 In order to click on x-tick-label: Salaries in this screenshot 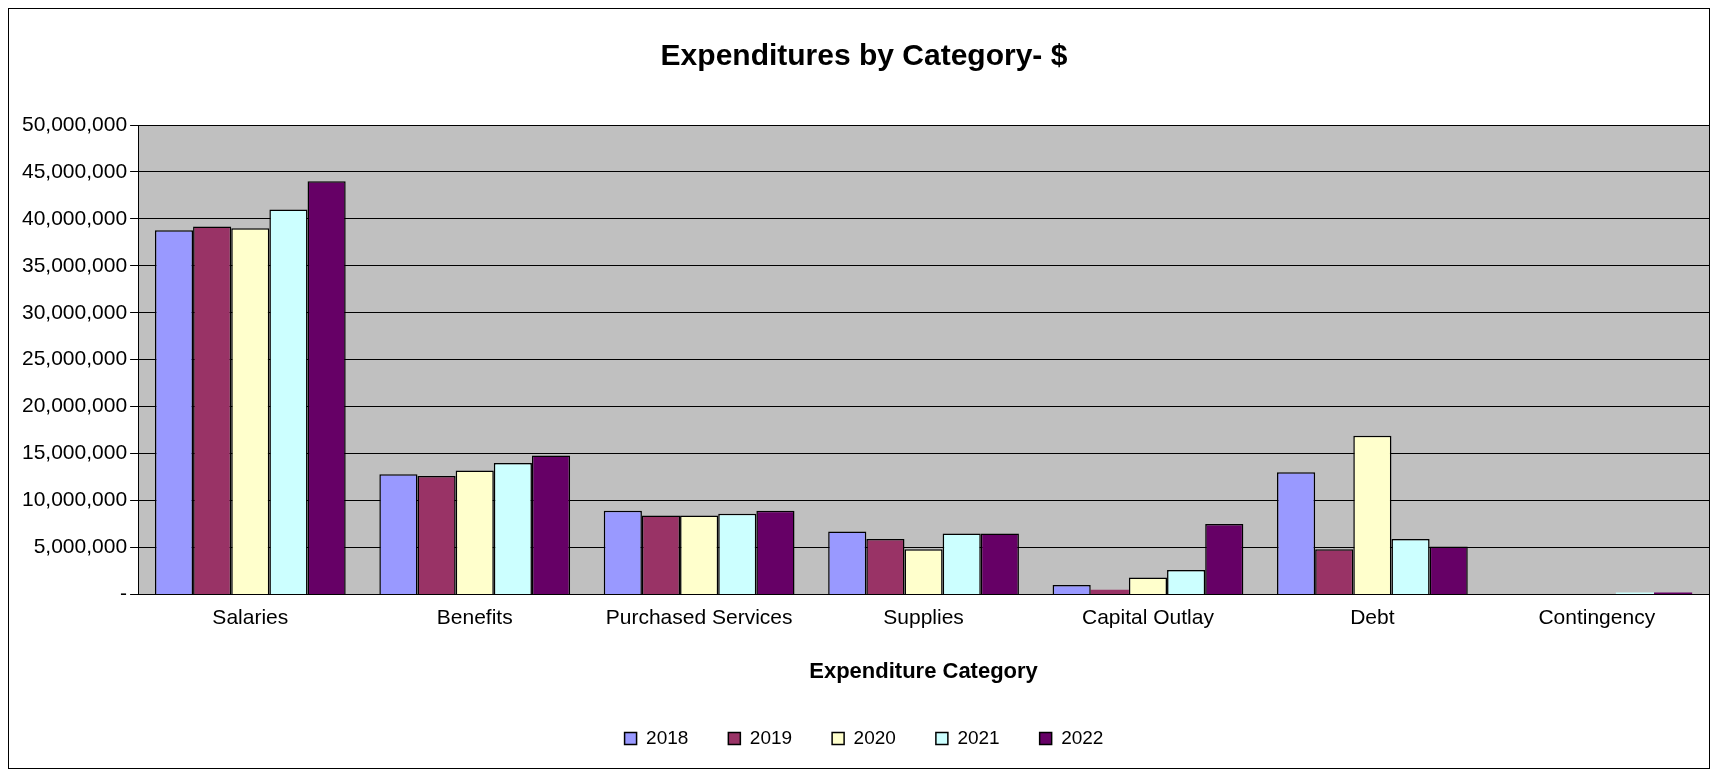, I will do `click(250, 616)`.